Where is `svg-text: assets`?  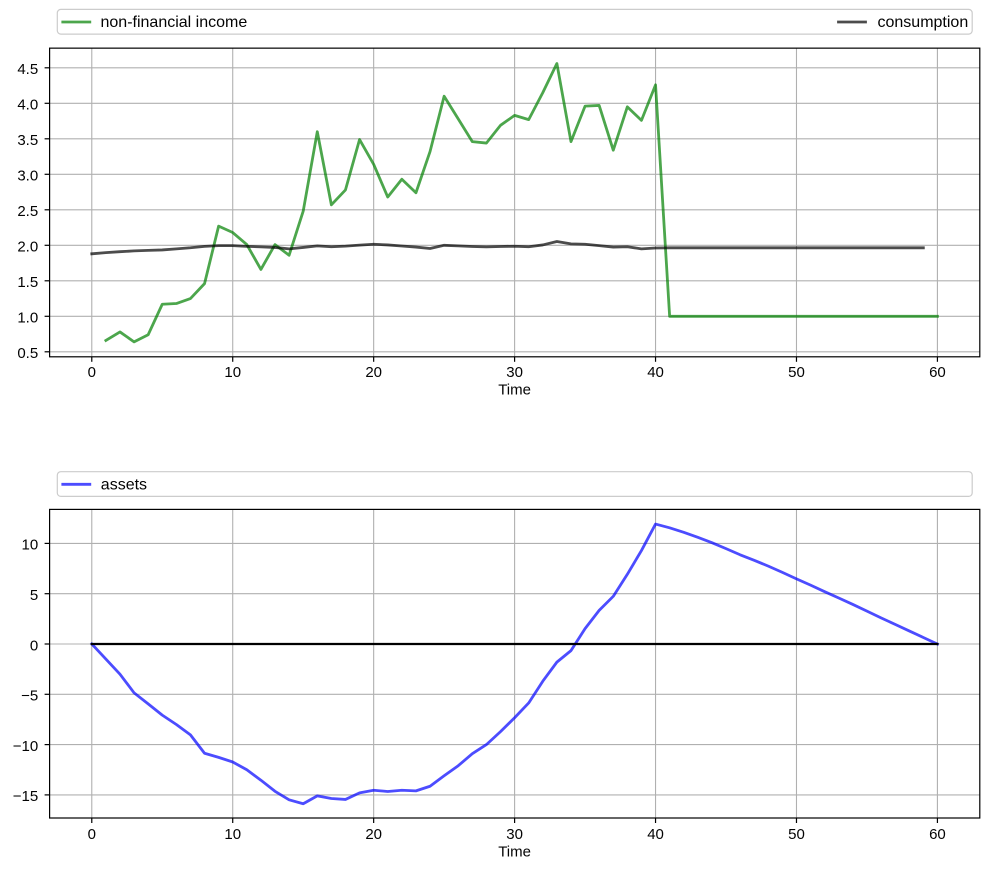
svg-text: assets is located at coordinates (124, 484).